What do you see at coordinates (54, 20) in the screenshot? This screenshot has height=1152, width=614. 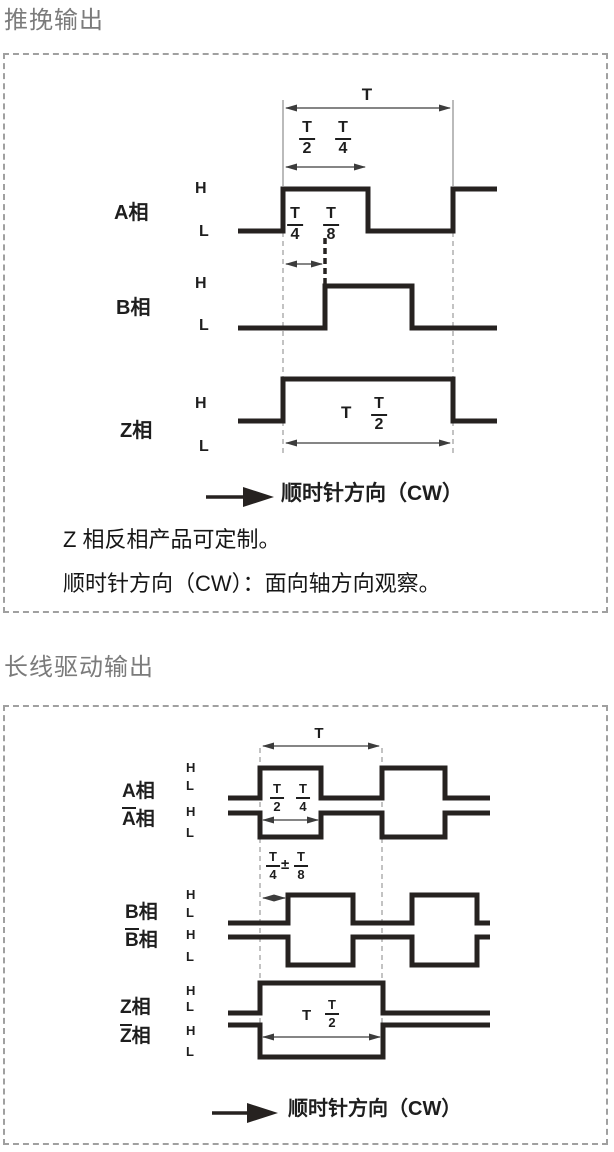 I see `section-title-push-pull-output: 推挽输出` at bounding box center [54, 20].